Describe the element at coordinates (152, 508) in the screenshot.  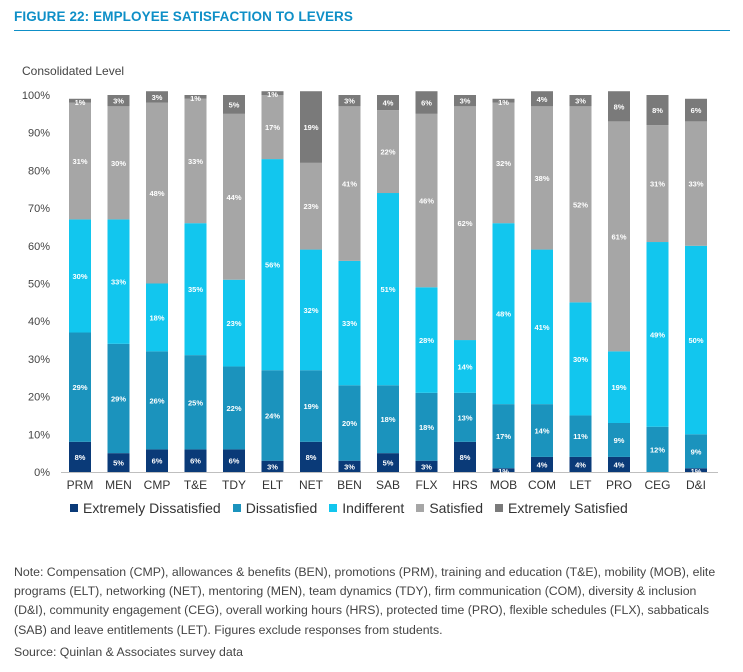
I see `legend-label: Extremely Dissatisfied` at that location.